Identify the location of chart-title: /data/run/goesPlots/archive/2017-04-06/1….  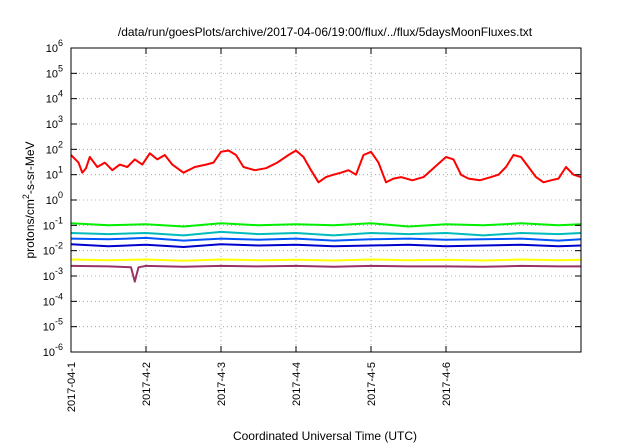
(325, 32).